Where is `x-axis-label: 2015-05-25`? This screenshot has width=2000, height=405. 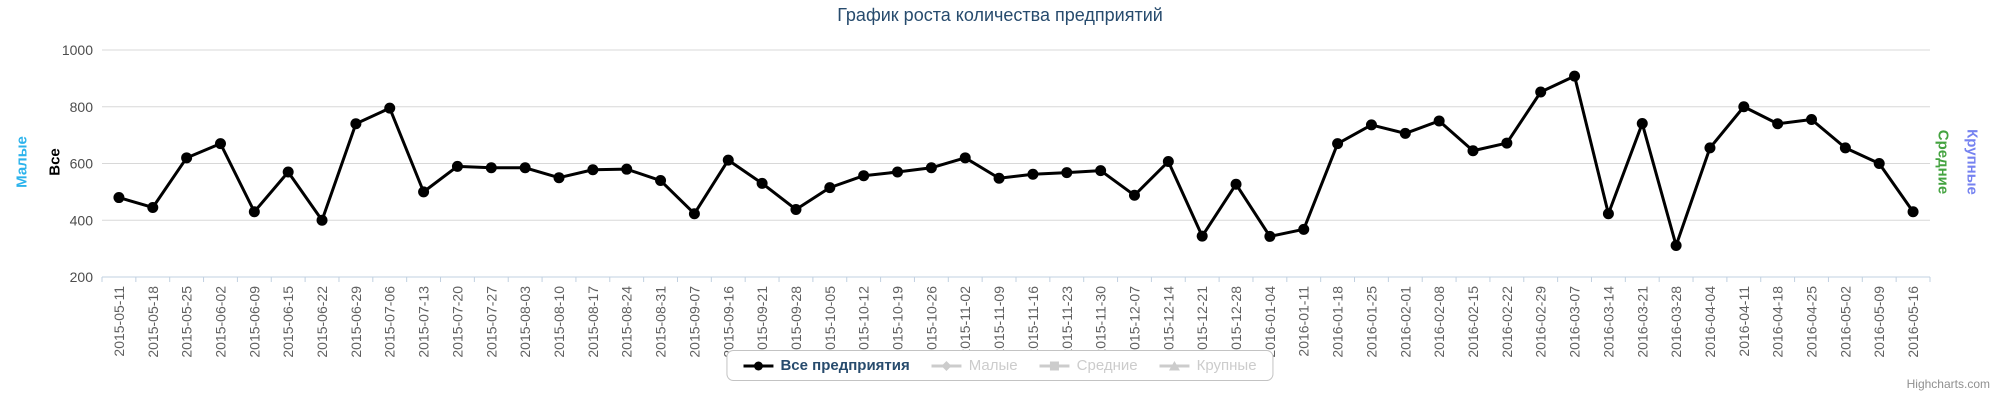
x-axis-label: 2015-05-25 is located at coordinates (187, 322).